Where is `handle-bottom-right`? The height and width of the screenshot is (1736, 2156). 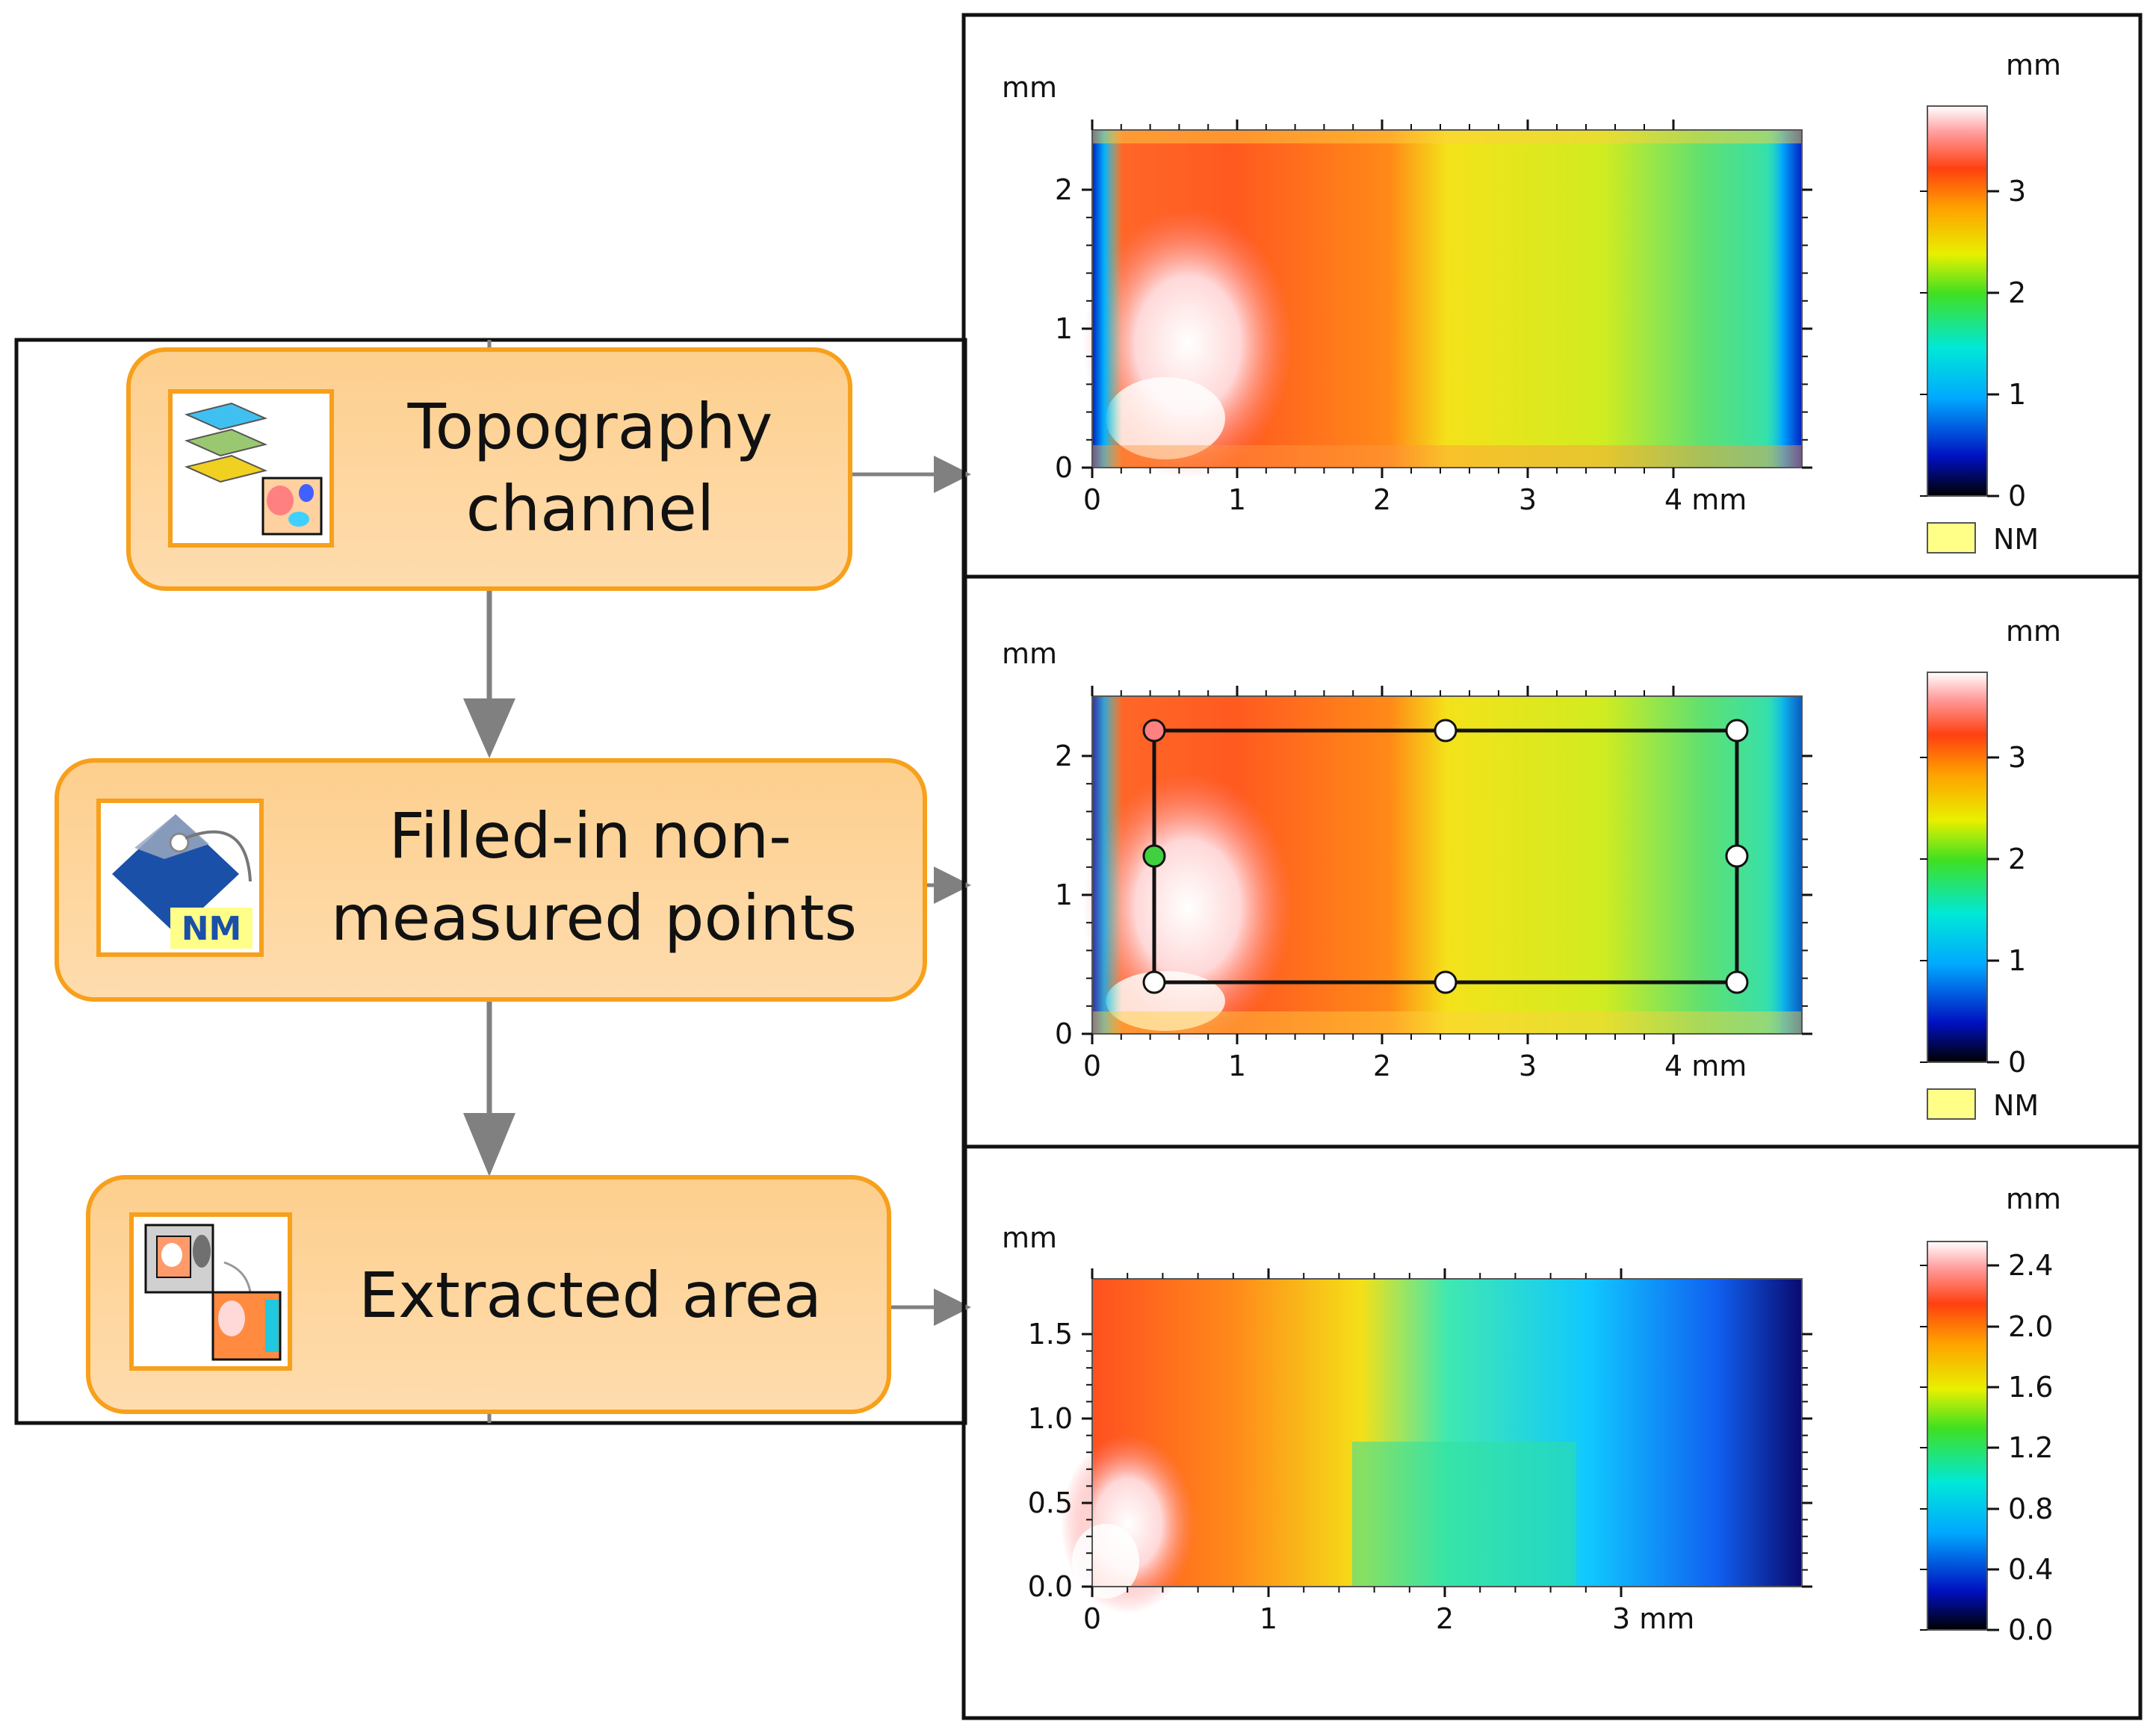 handle-bottom-right is located at coordinates (1737, 982).